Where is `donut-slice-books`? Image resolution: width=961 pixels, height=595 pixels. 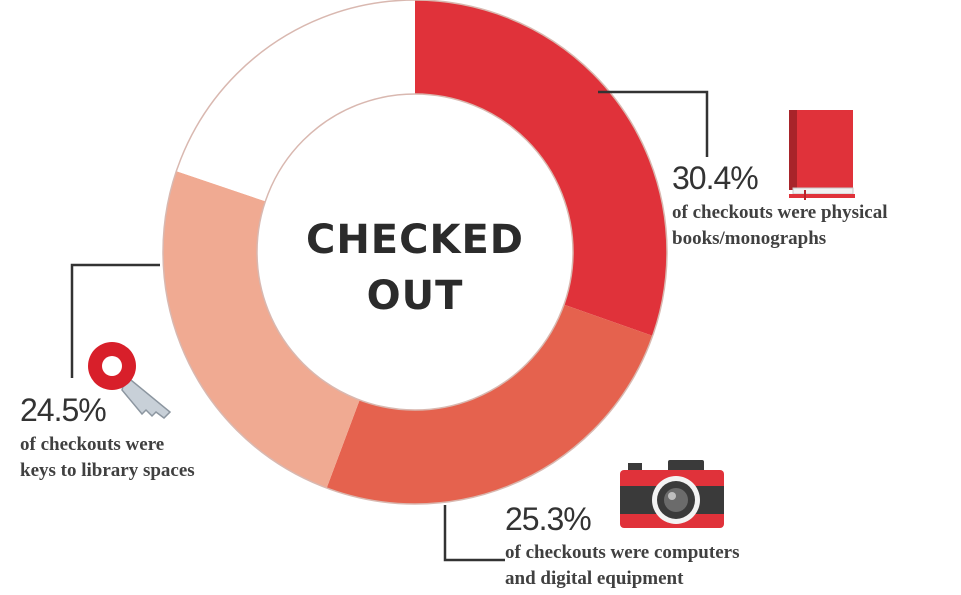
donut-slice-books is located at coordinates (541, 168).